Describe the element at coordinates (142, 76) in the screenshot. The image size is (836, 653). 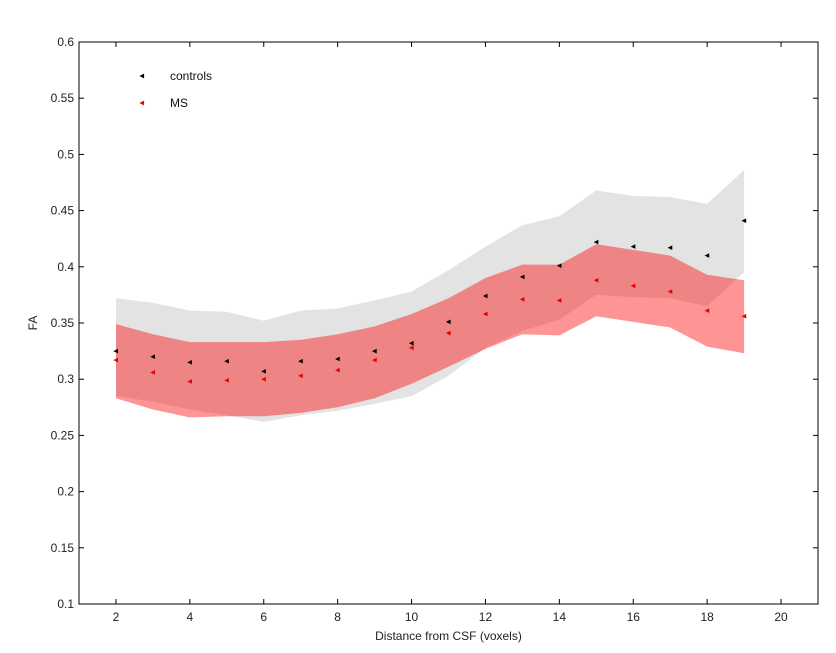
I see `legend-marker-controls` at that location.